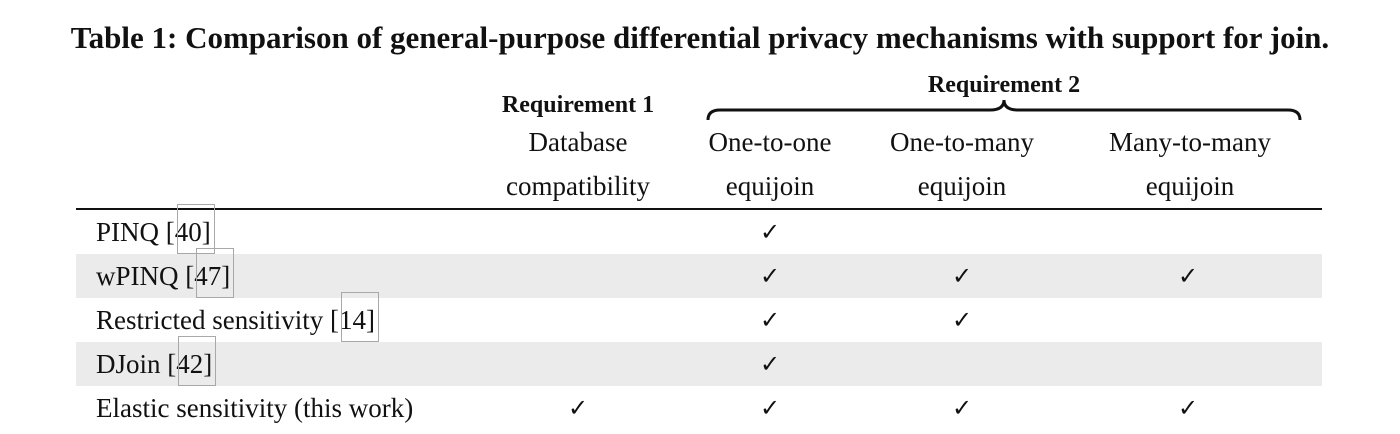  Describe the element at coordinates (1004, 85) in the screenshot. I see `requirement-2-header: Requirement 2` at that location.